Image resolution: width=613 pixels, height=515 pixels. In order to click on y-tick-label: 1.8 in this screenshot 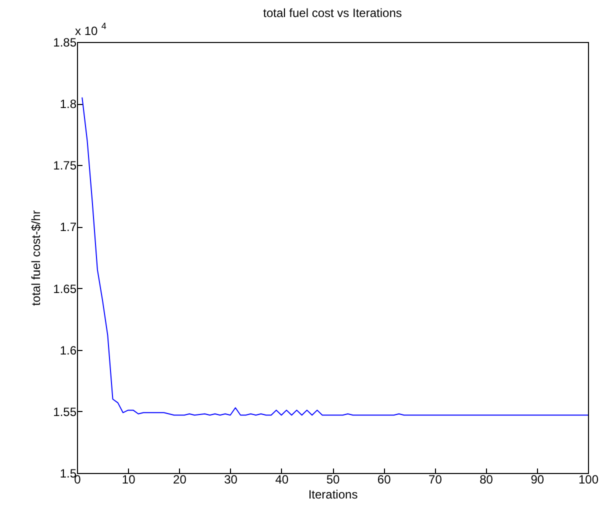, I will do `click(68, 104)`.